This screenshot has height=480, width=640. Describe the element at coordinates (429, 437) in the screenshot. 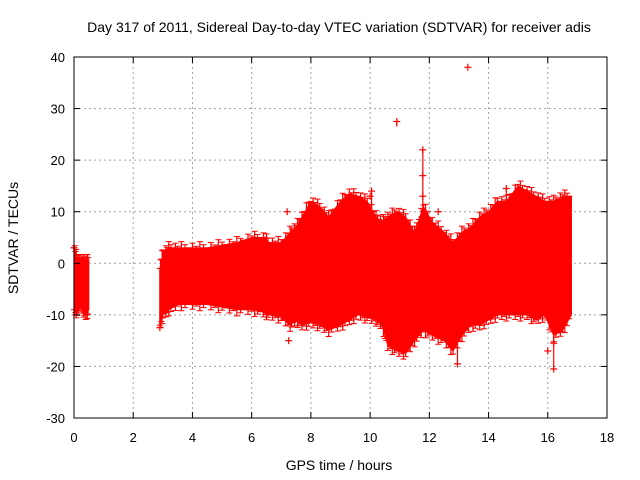

I see `x-tick-label: 12` at that location.